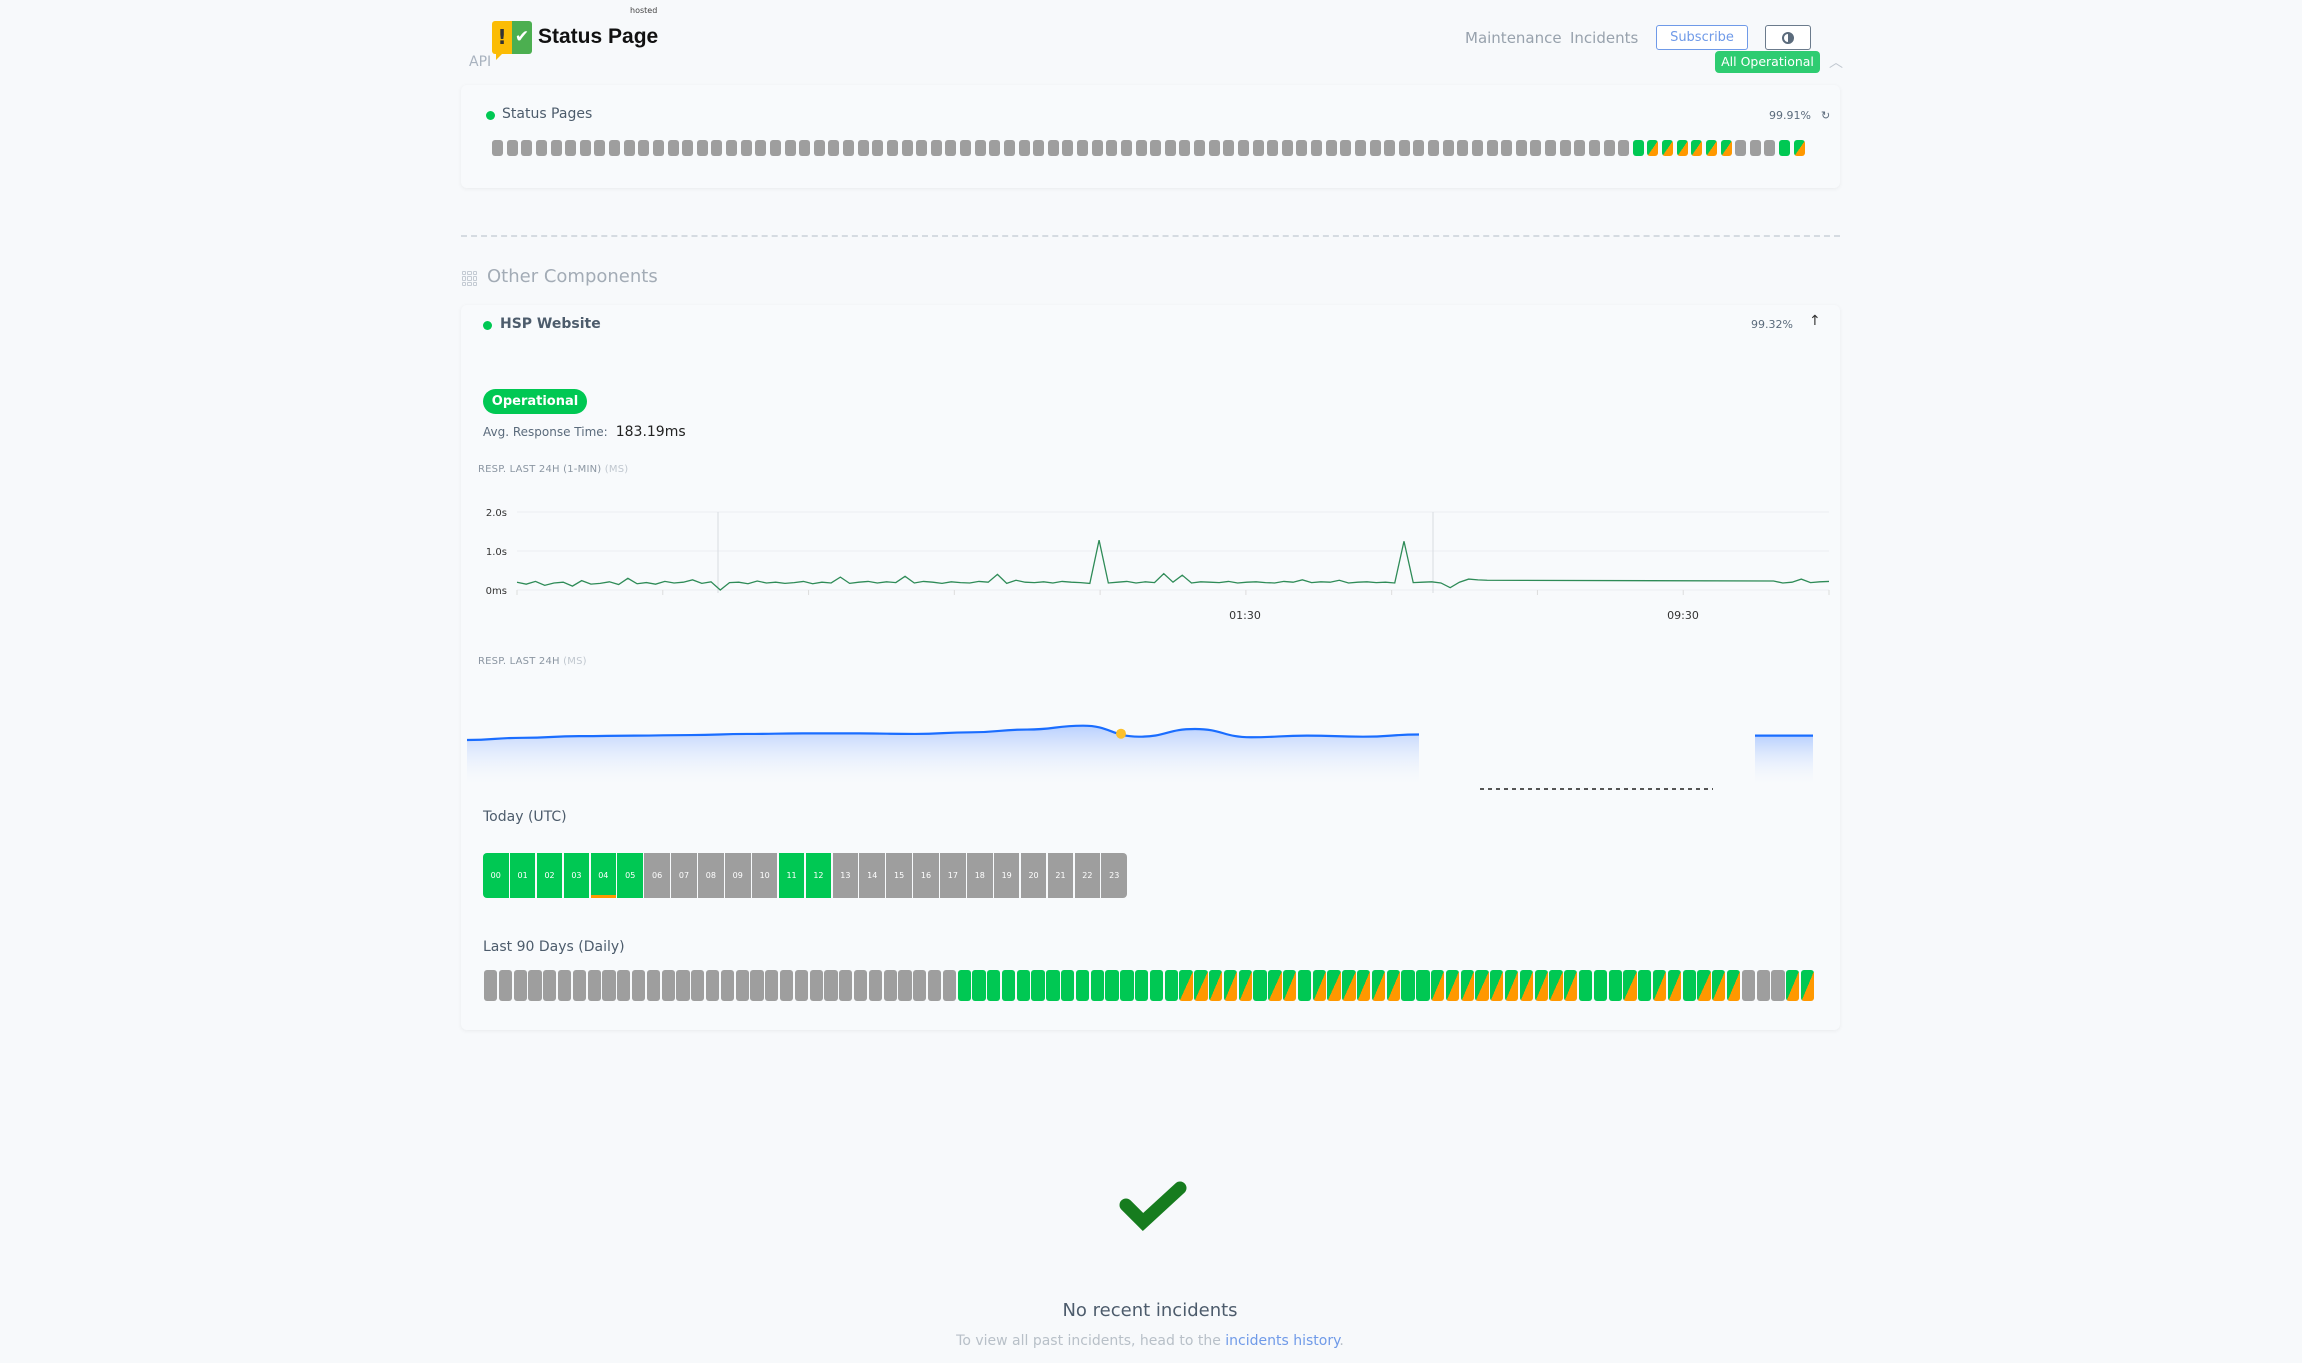  I want to click on hour-bar: 18, so click(980, 875).